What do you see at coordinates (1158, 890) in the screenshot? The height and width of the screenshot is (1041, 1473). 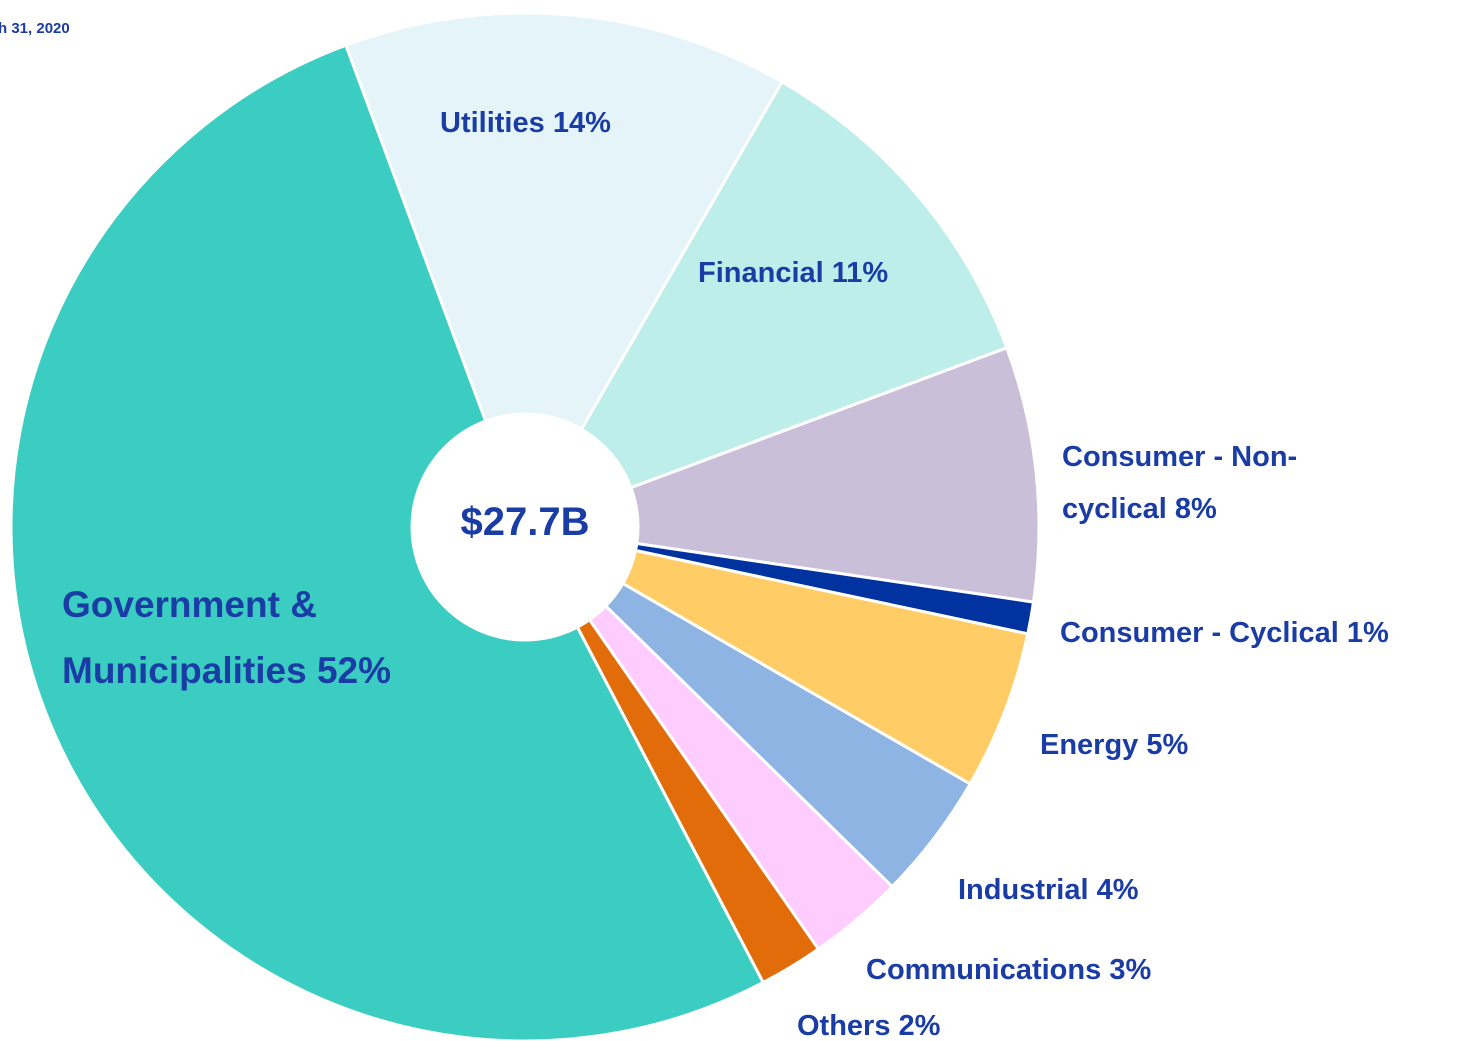 I see `slice-label: Industrial 4%` at bounding box center [1158, 890].